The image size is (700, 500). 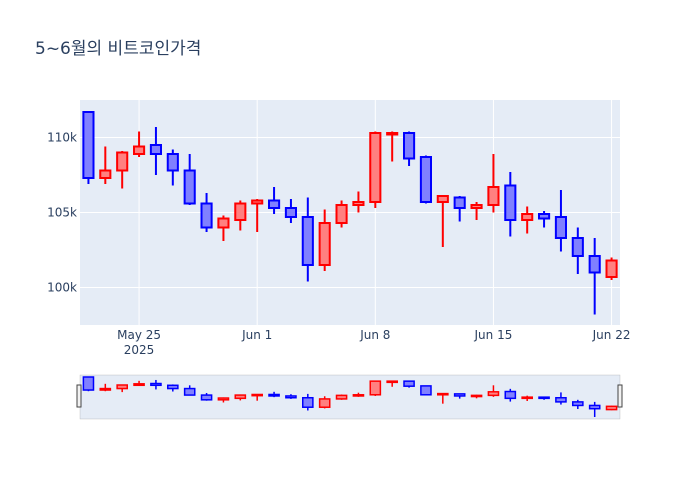 What do you see at coordinates (139, 335) in the screenshot?
I see `x-tick-label: May 25` at bounding box center [139, 335].